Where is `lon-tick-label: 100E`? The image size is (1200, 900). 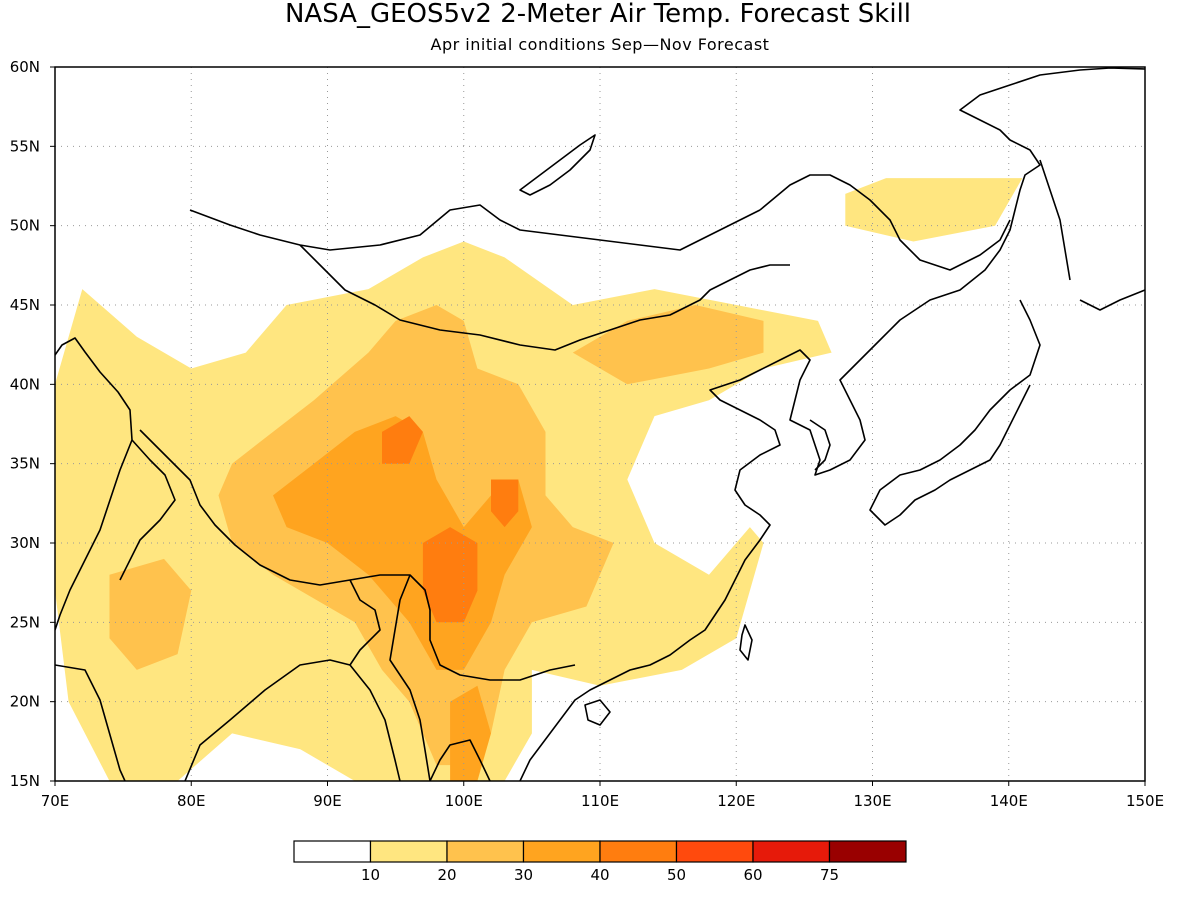 lon-tick-label: 100E is located at coordinates (464, 801).